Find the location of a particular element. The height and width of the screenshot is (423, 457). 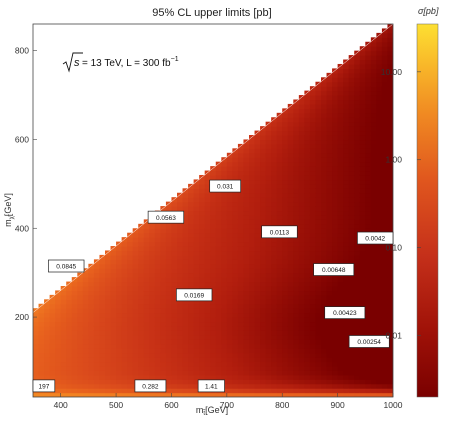

svg-text: s is located at coordinates (77, 63).